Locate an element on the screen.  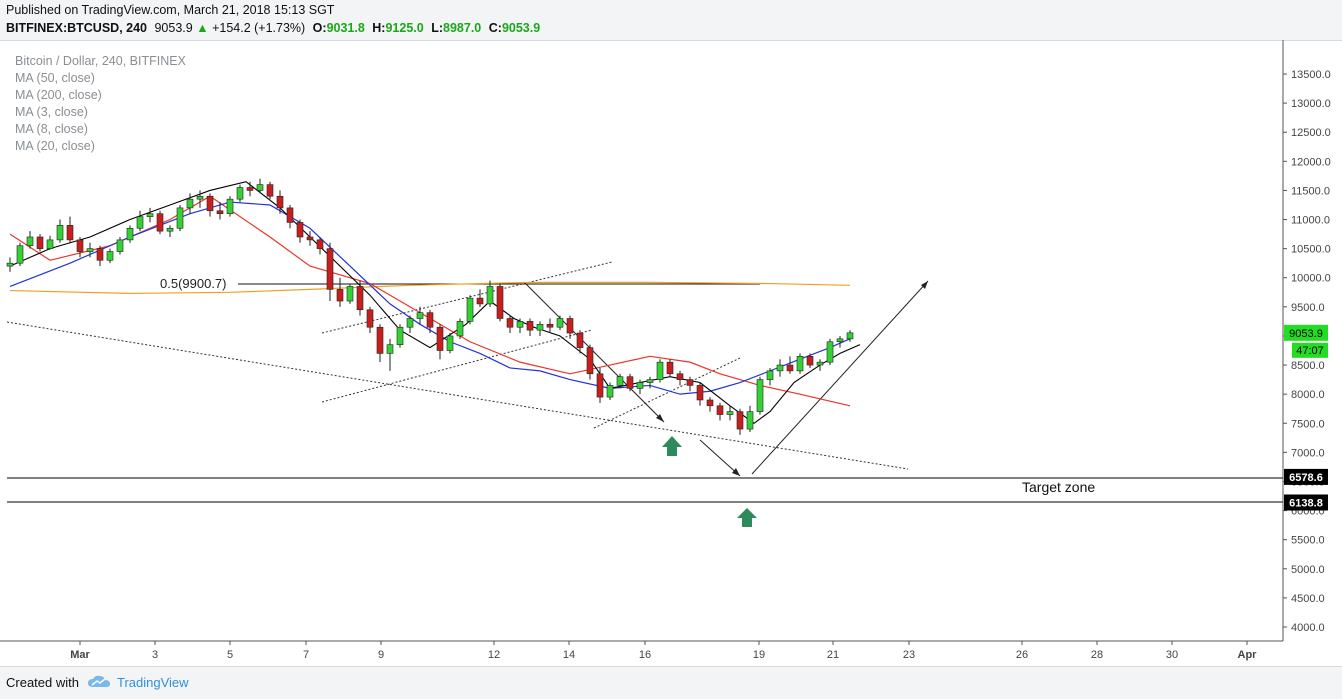
y-tick-label: 4000.0 is located at coordinates (1308, 628).